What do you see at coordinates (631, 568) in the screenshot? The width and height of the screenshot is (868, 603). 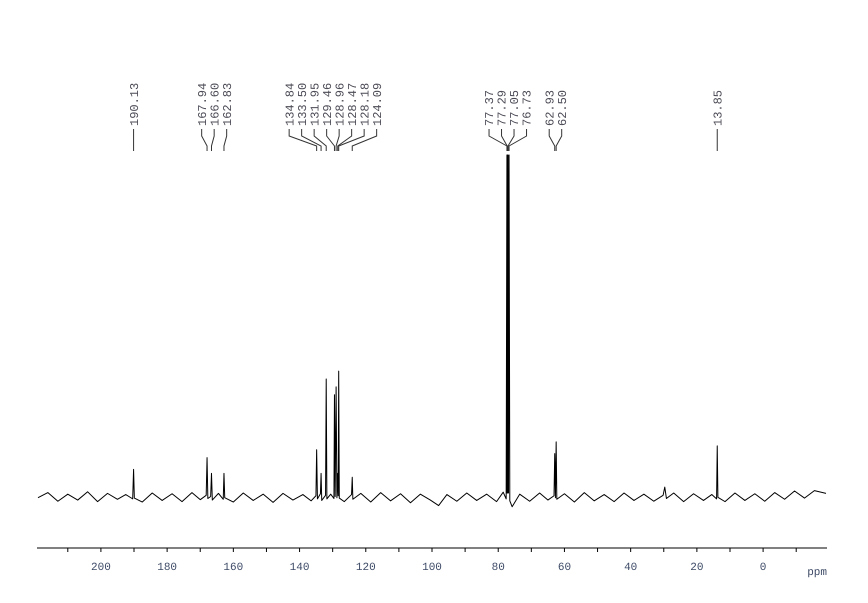 I see `x-tick-label: 40` at bounding box center [631, 568].